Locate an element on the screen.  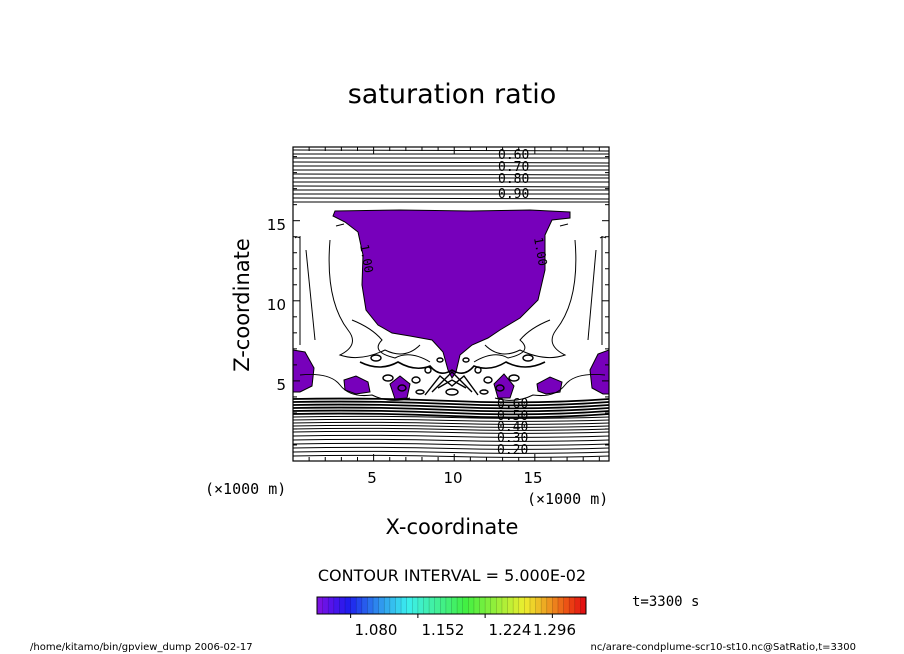
contour-label: 0.20 is located at coordinates (512, 450).